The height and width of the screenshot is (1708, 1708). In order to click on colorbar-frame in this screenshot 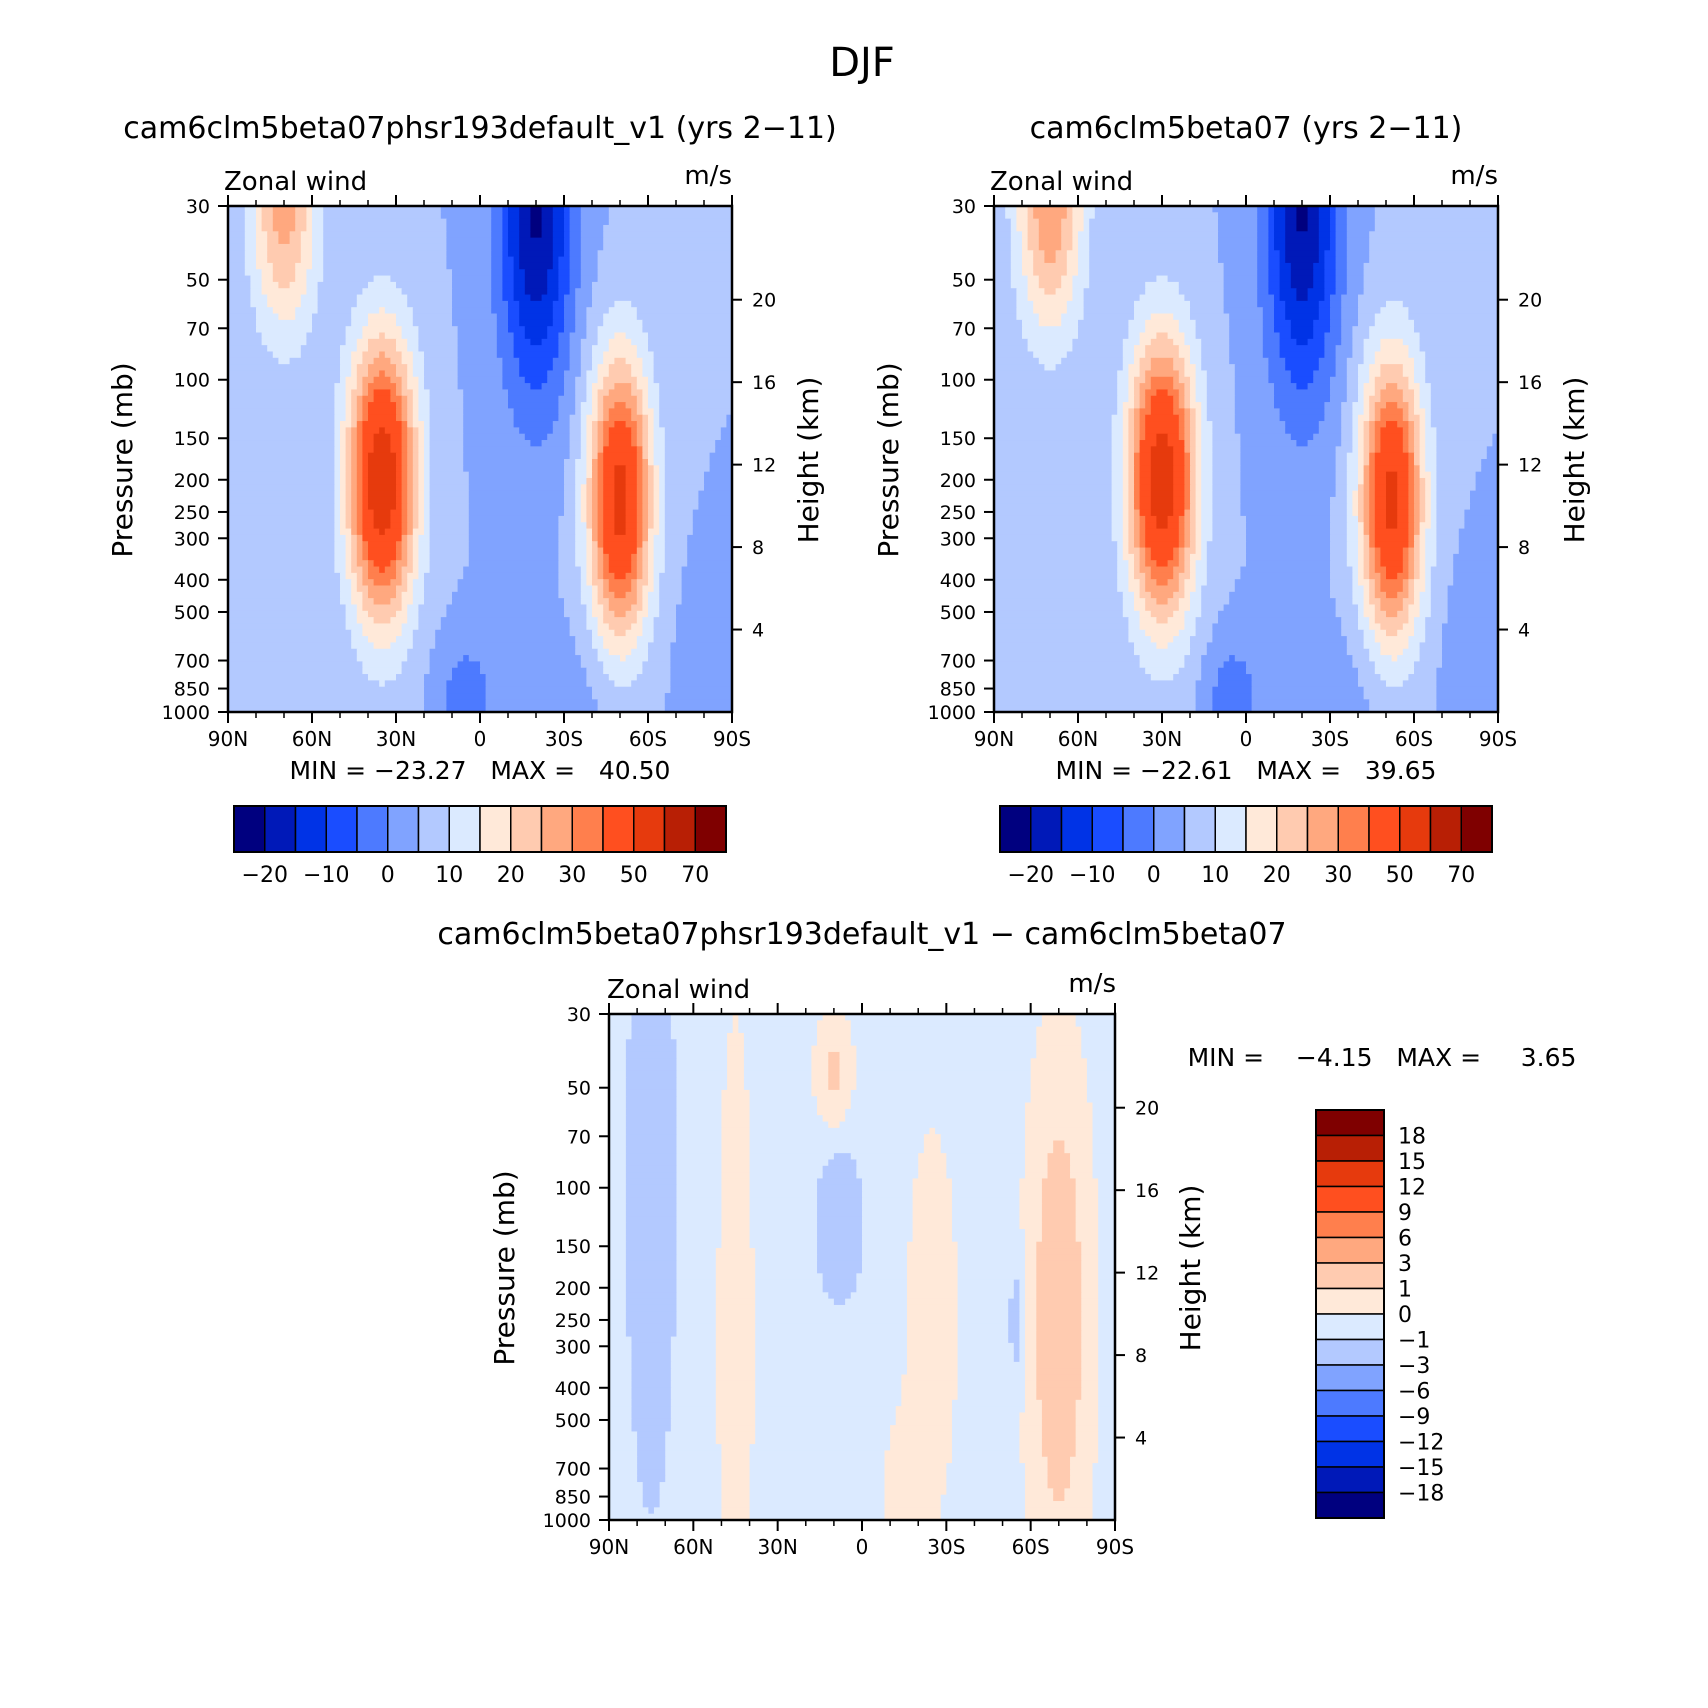, I will do `click(1350, 1314)`.